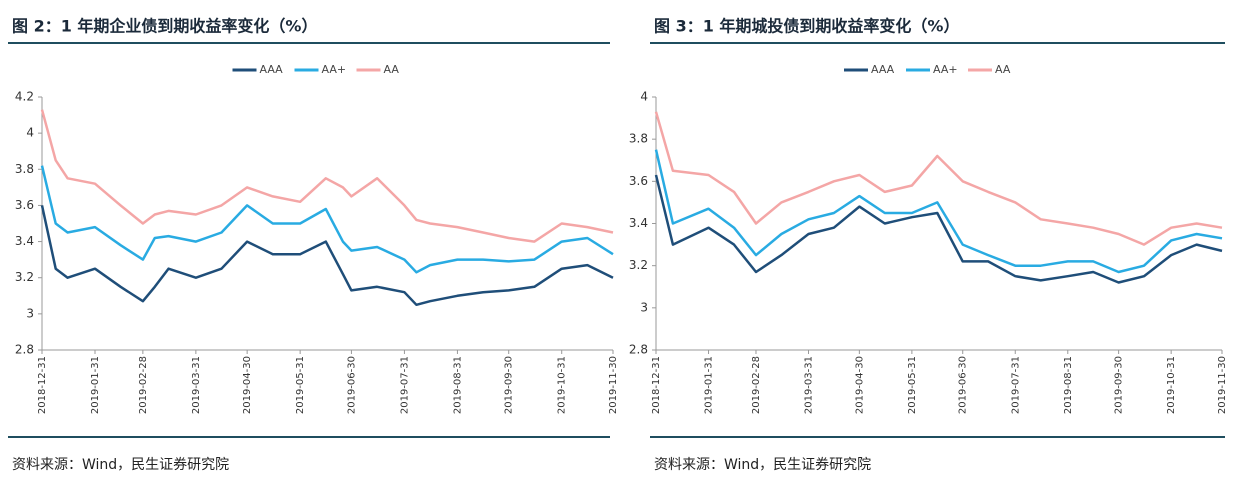  Describe the element at coordinates (164, 26) in the screenshot. I see `chart-title: 图 2：1 年期企业债到期收益率变化（%）` at that location.